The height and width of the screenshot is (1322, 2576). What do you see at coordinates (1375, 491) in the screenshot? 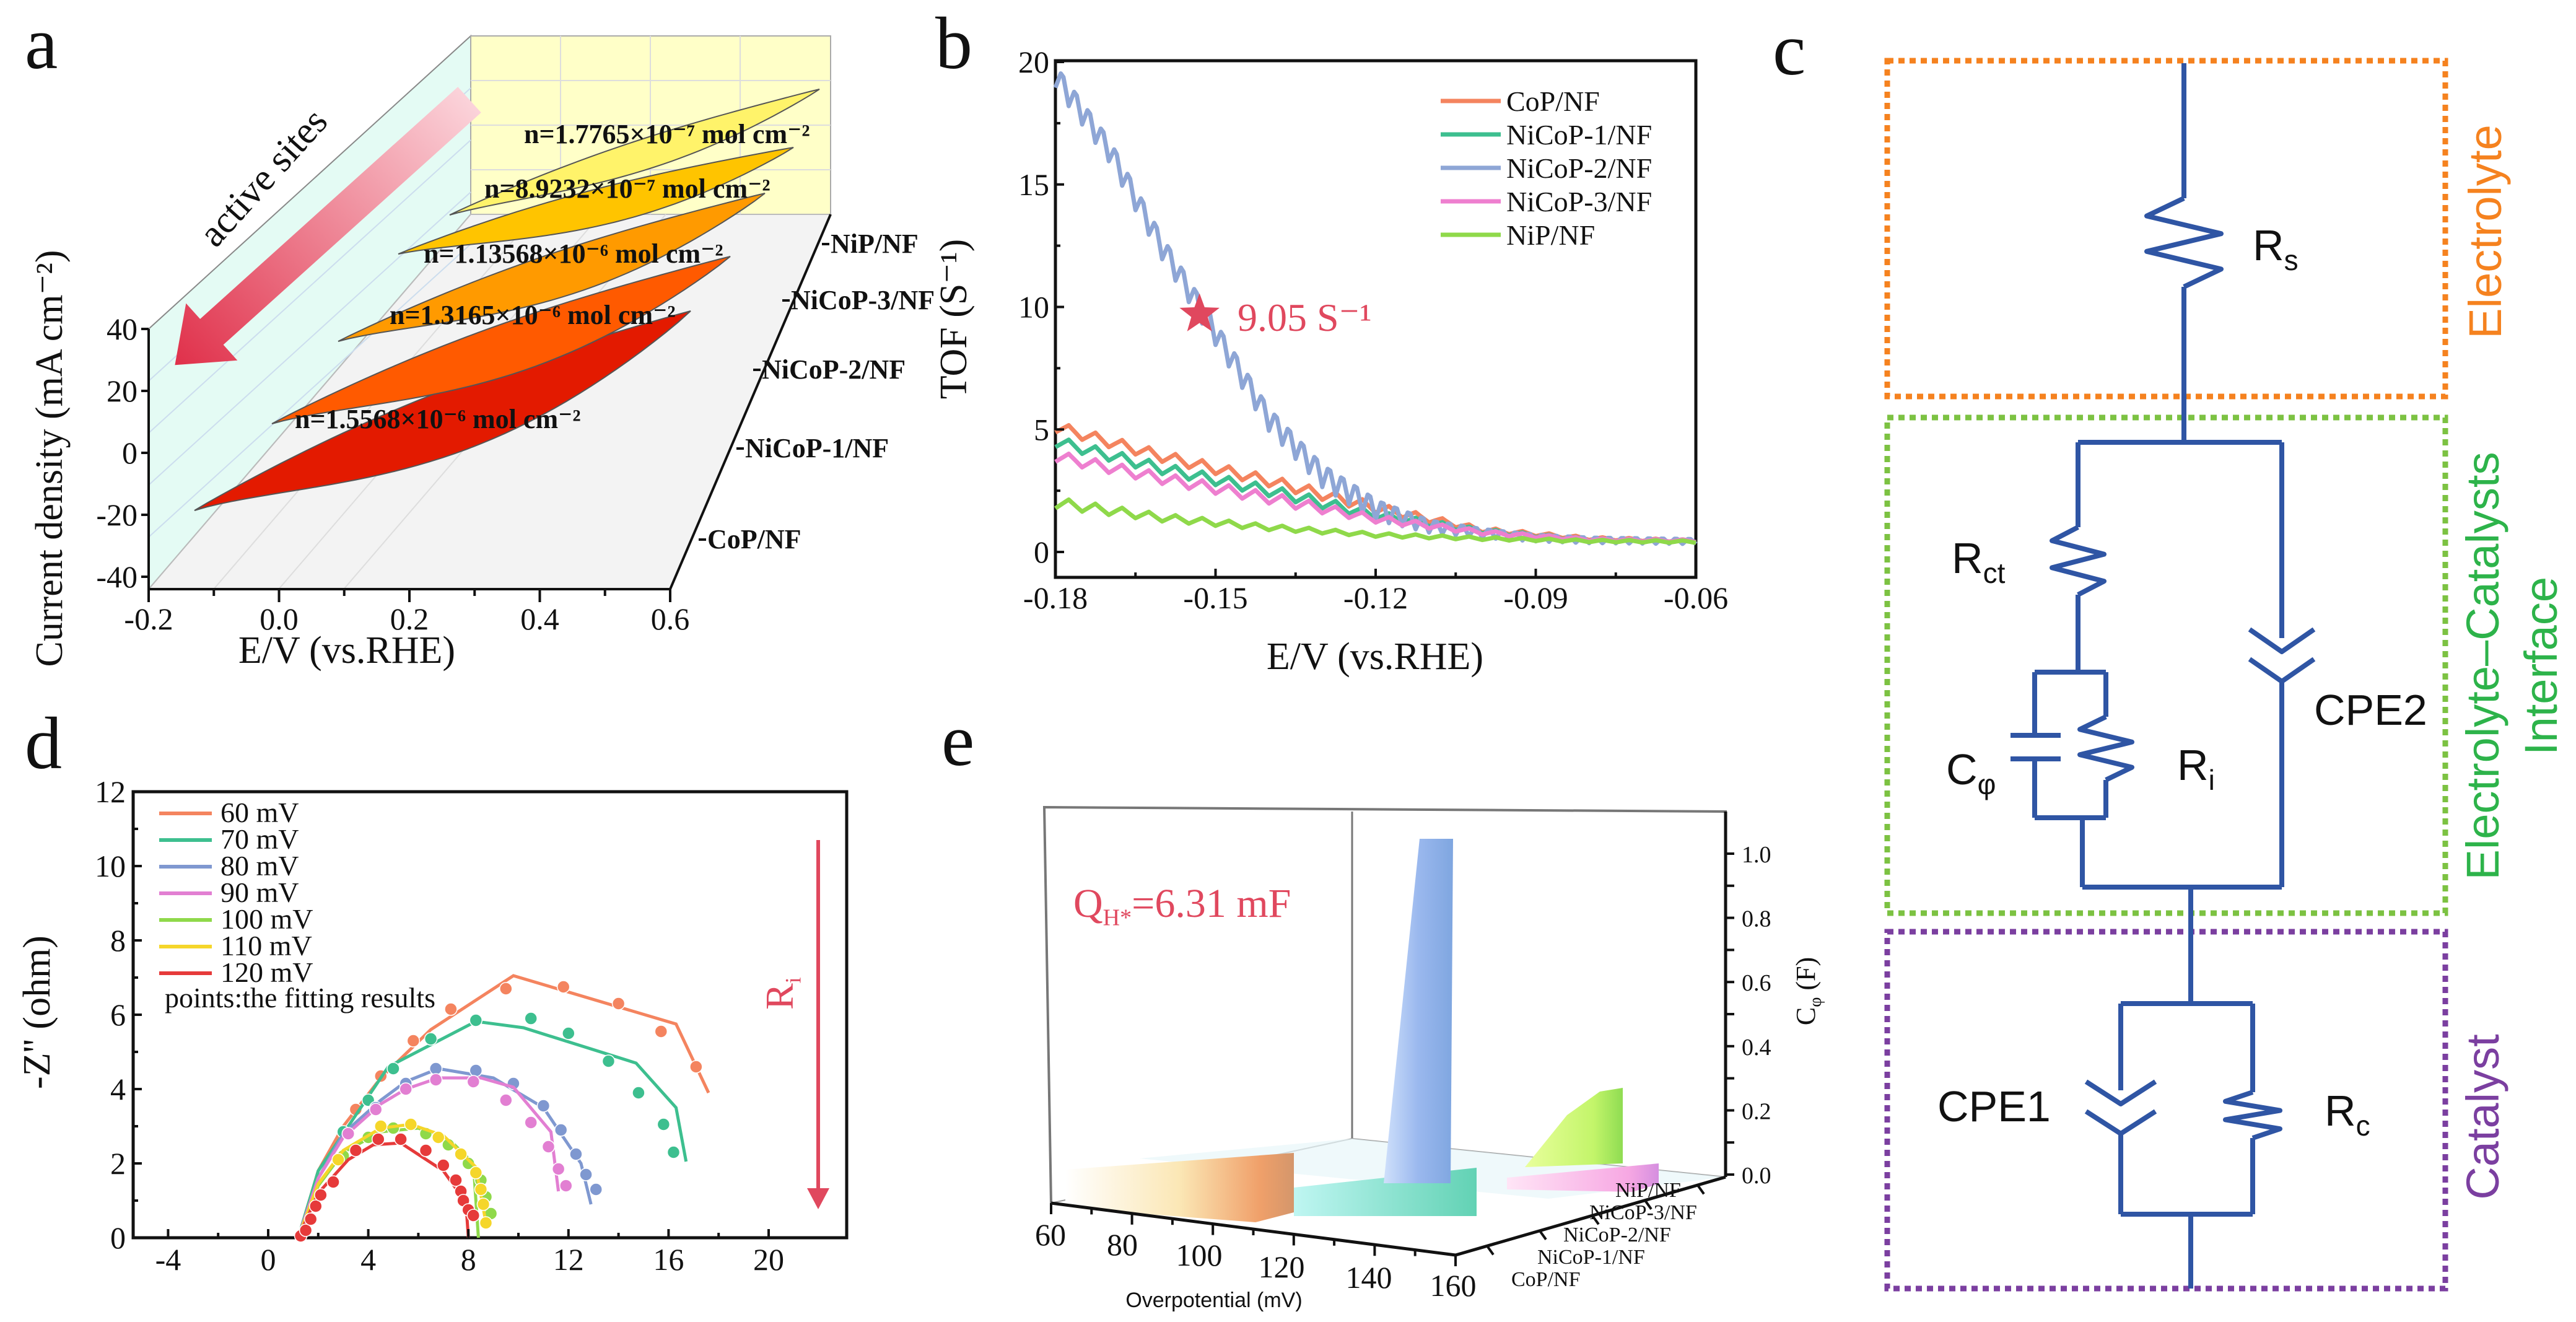
I see `series-line-nicop-1-nf` at bounding box center [1375, 491].